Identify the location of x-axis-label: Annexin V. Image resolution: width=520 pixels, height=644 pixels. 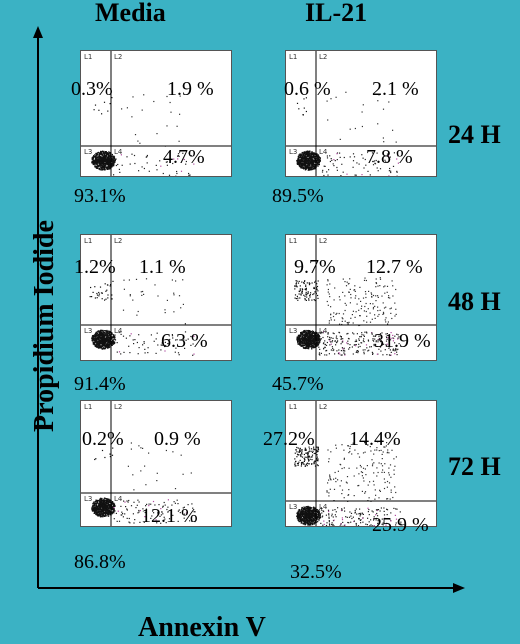
(202, 628).